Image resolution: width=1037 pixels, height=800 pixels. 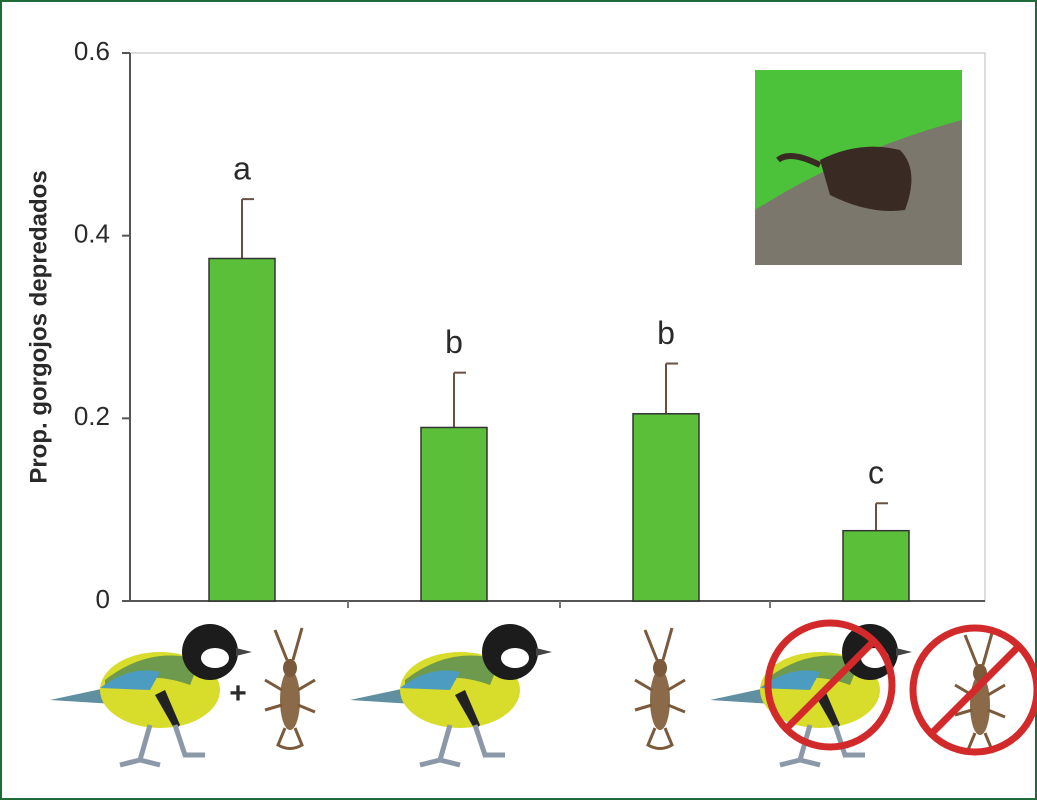 What do you see at coordinates (92, 51) in the screenshot?
I see `y-tick-label: 0.6` at bounding box center [92, 51].